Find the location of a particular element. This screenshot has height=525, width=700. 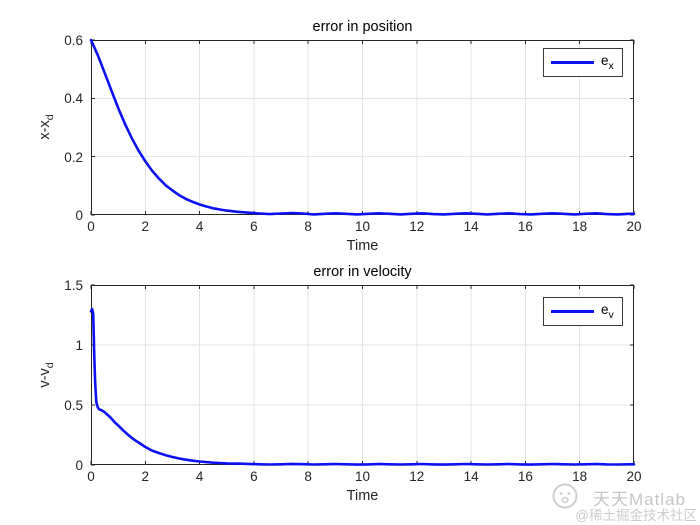

velocity-legend: ev is located at coordinates (583, 311).